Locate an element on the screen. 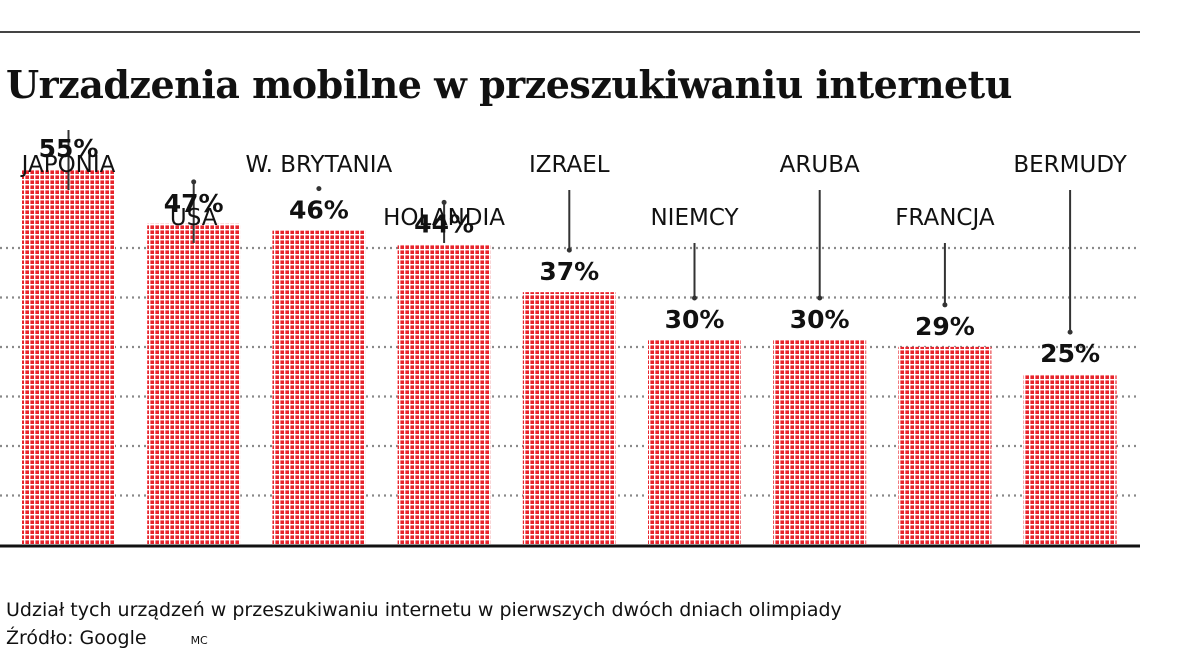  category-label: W. BRYTANIA is located at coordinates (319, 165).